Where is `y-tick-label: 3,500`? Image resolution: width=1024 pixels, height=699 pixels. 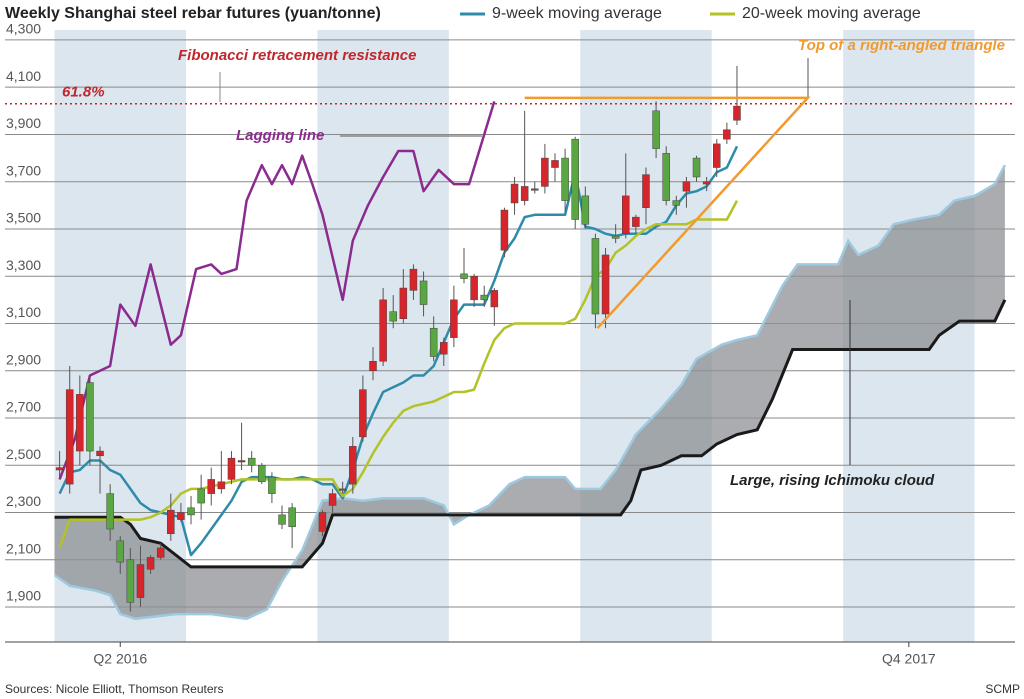
y-tick-label: 3,500 is located at coordinates (23, 218).